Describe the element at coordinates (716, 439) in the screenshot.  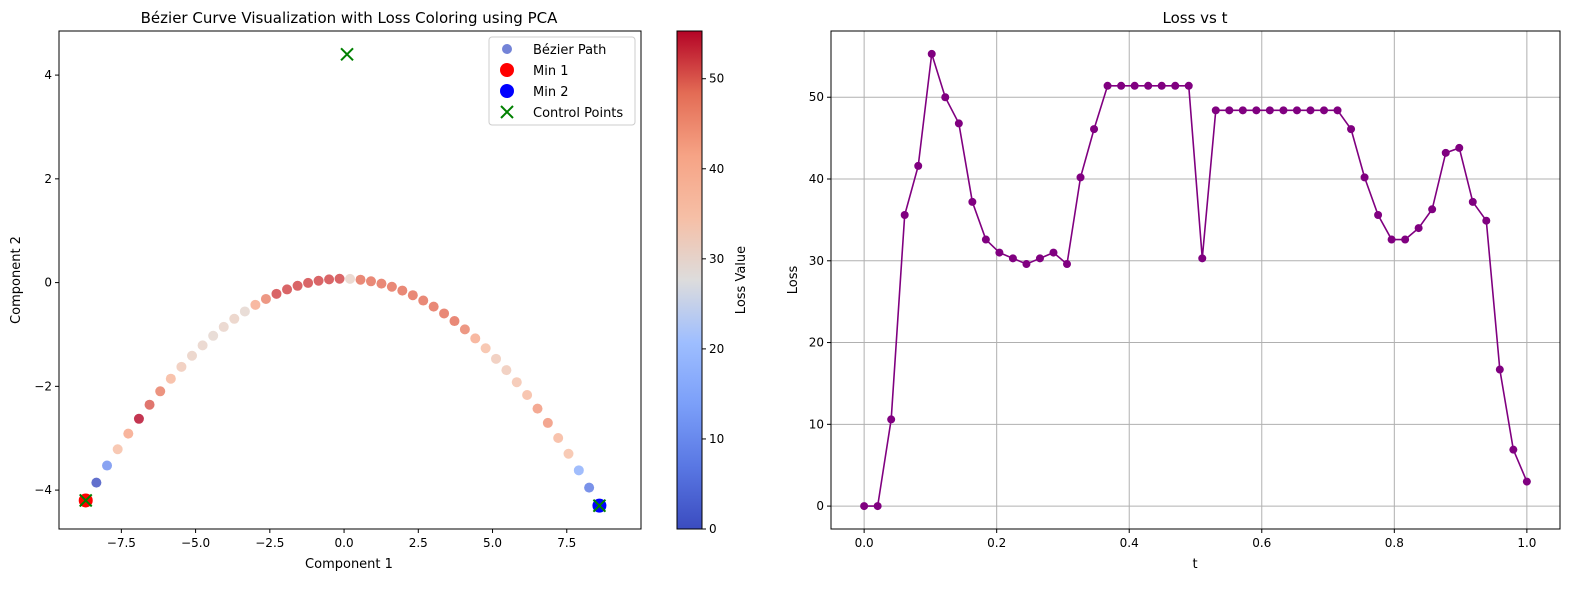
I see `colorbar-tick-label: 10` at that location.